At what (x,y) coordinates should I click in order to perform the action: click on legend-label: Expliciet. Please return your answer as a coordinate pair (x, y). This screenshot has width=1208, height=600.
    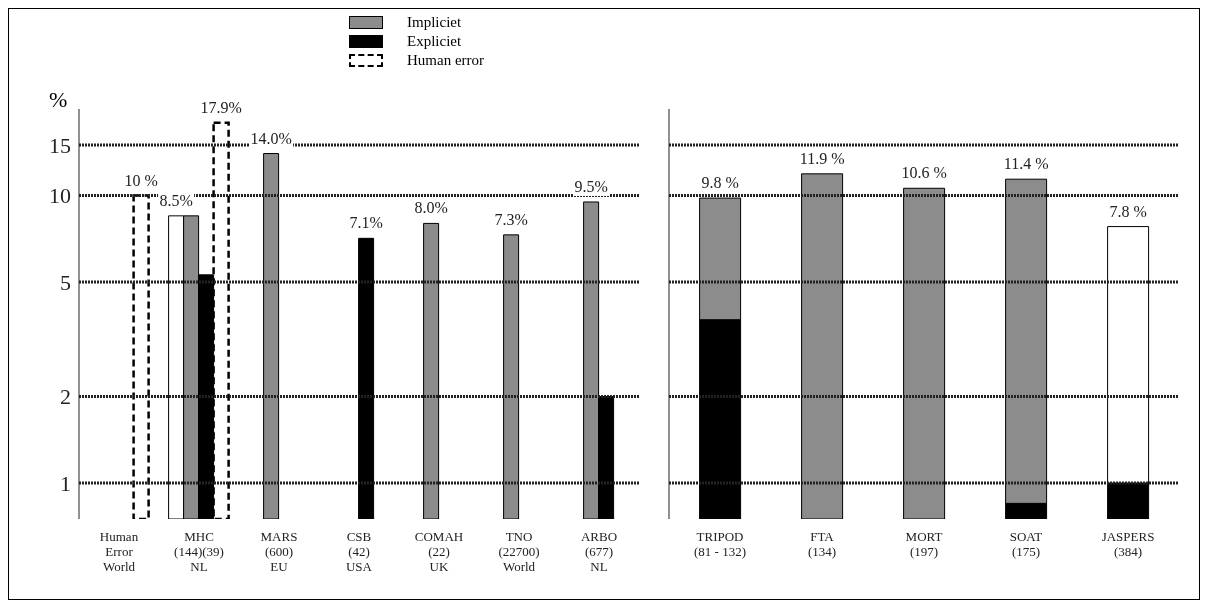
    Looking at the image, I should click on (434, 41).